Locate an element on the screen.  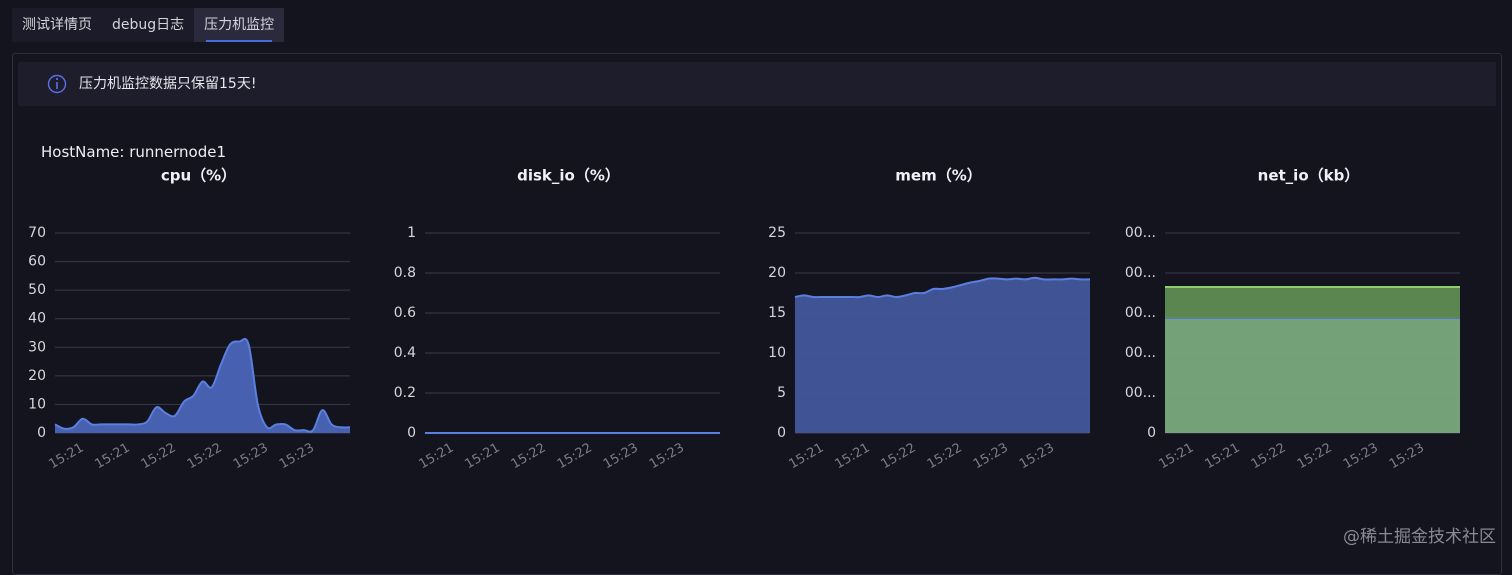
tab: 测试详情页 is located at coordinates (57, 25).